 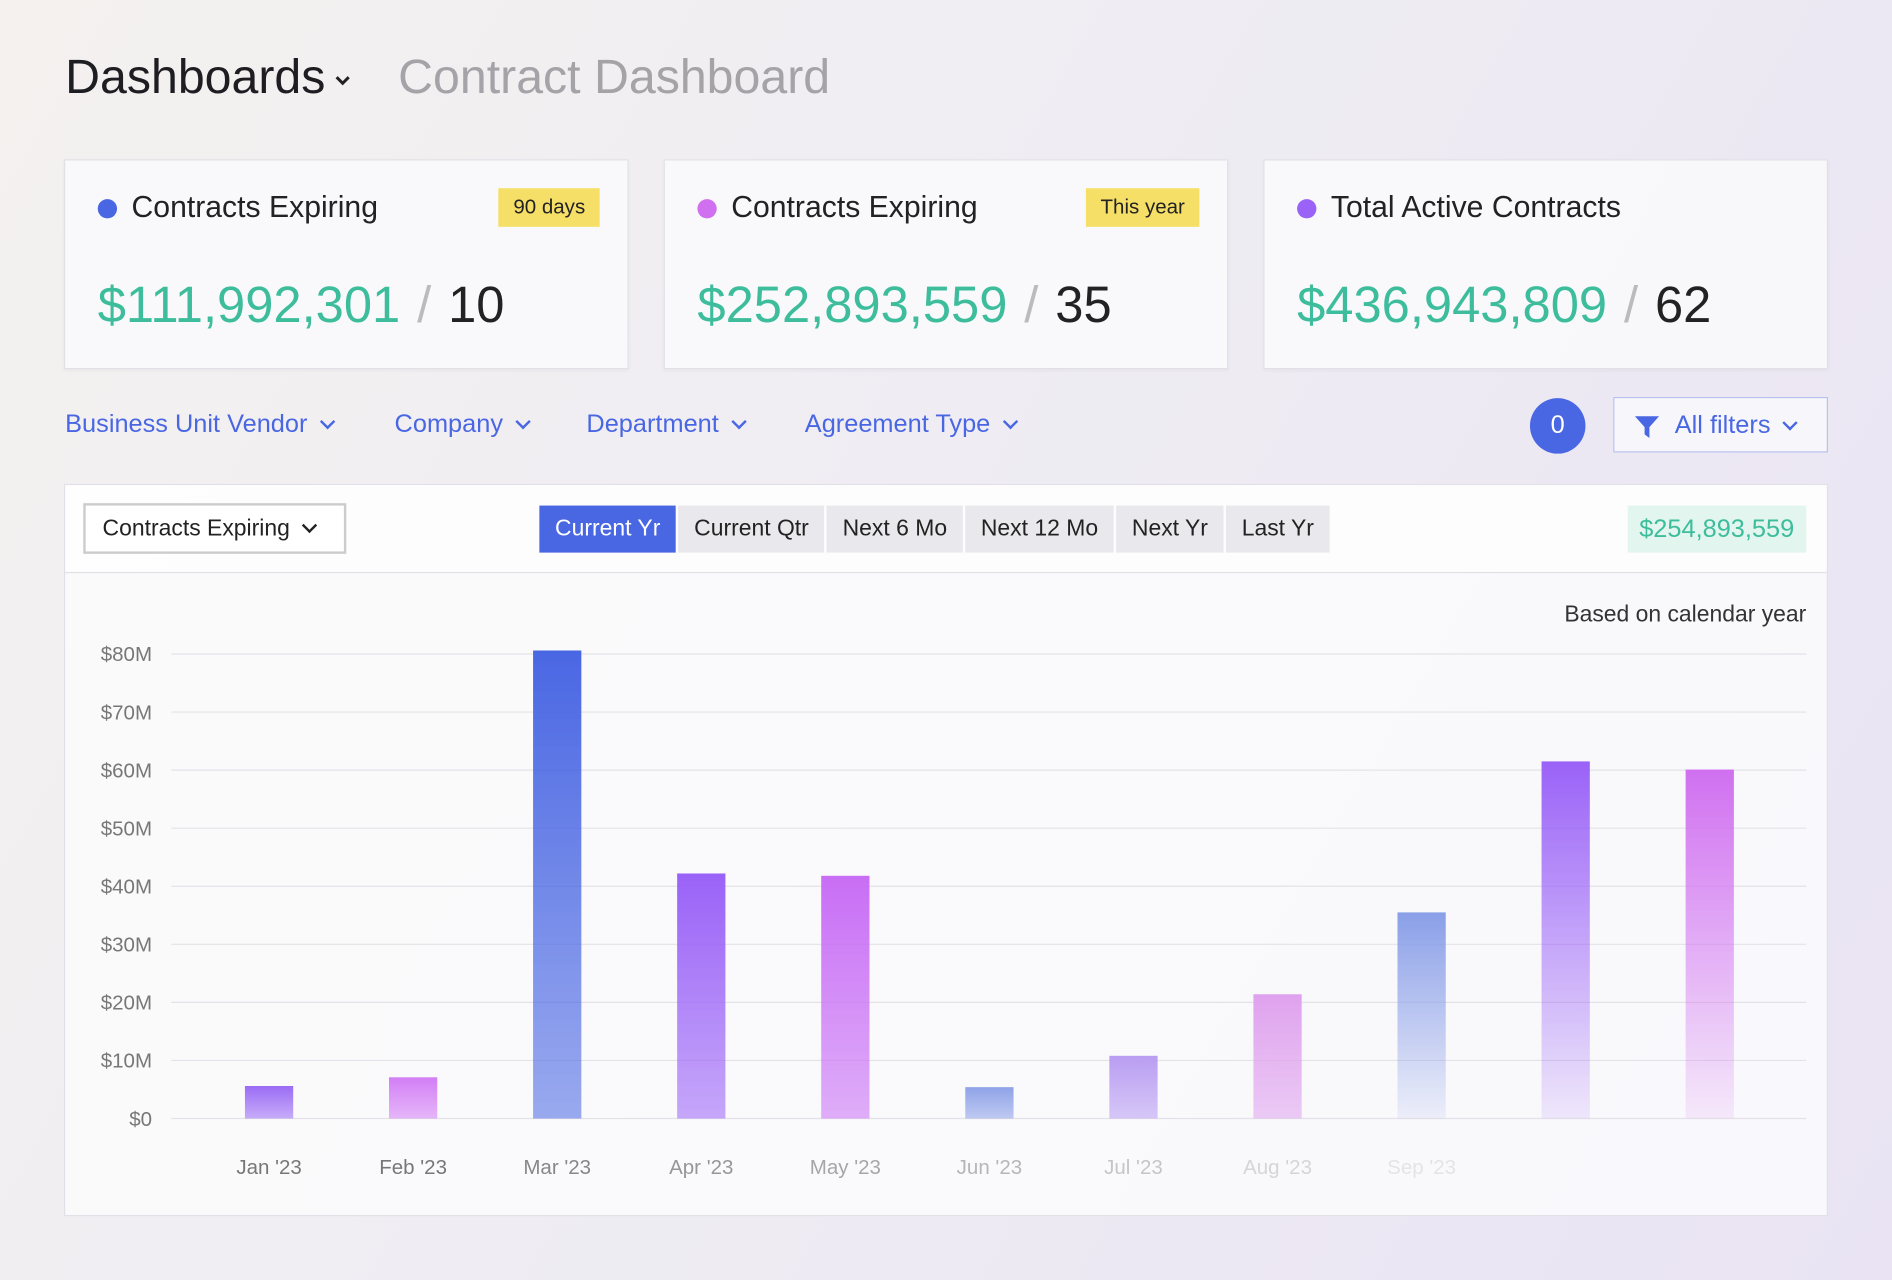 What do you see at coordinates (195, 77) in the screenshot?
I see `title-text: Dashboards` at bounding box center [195, 77].